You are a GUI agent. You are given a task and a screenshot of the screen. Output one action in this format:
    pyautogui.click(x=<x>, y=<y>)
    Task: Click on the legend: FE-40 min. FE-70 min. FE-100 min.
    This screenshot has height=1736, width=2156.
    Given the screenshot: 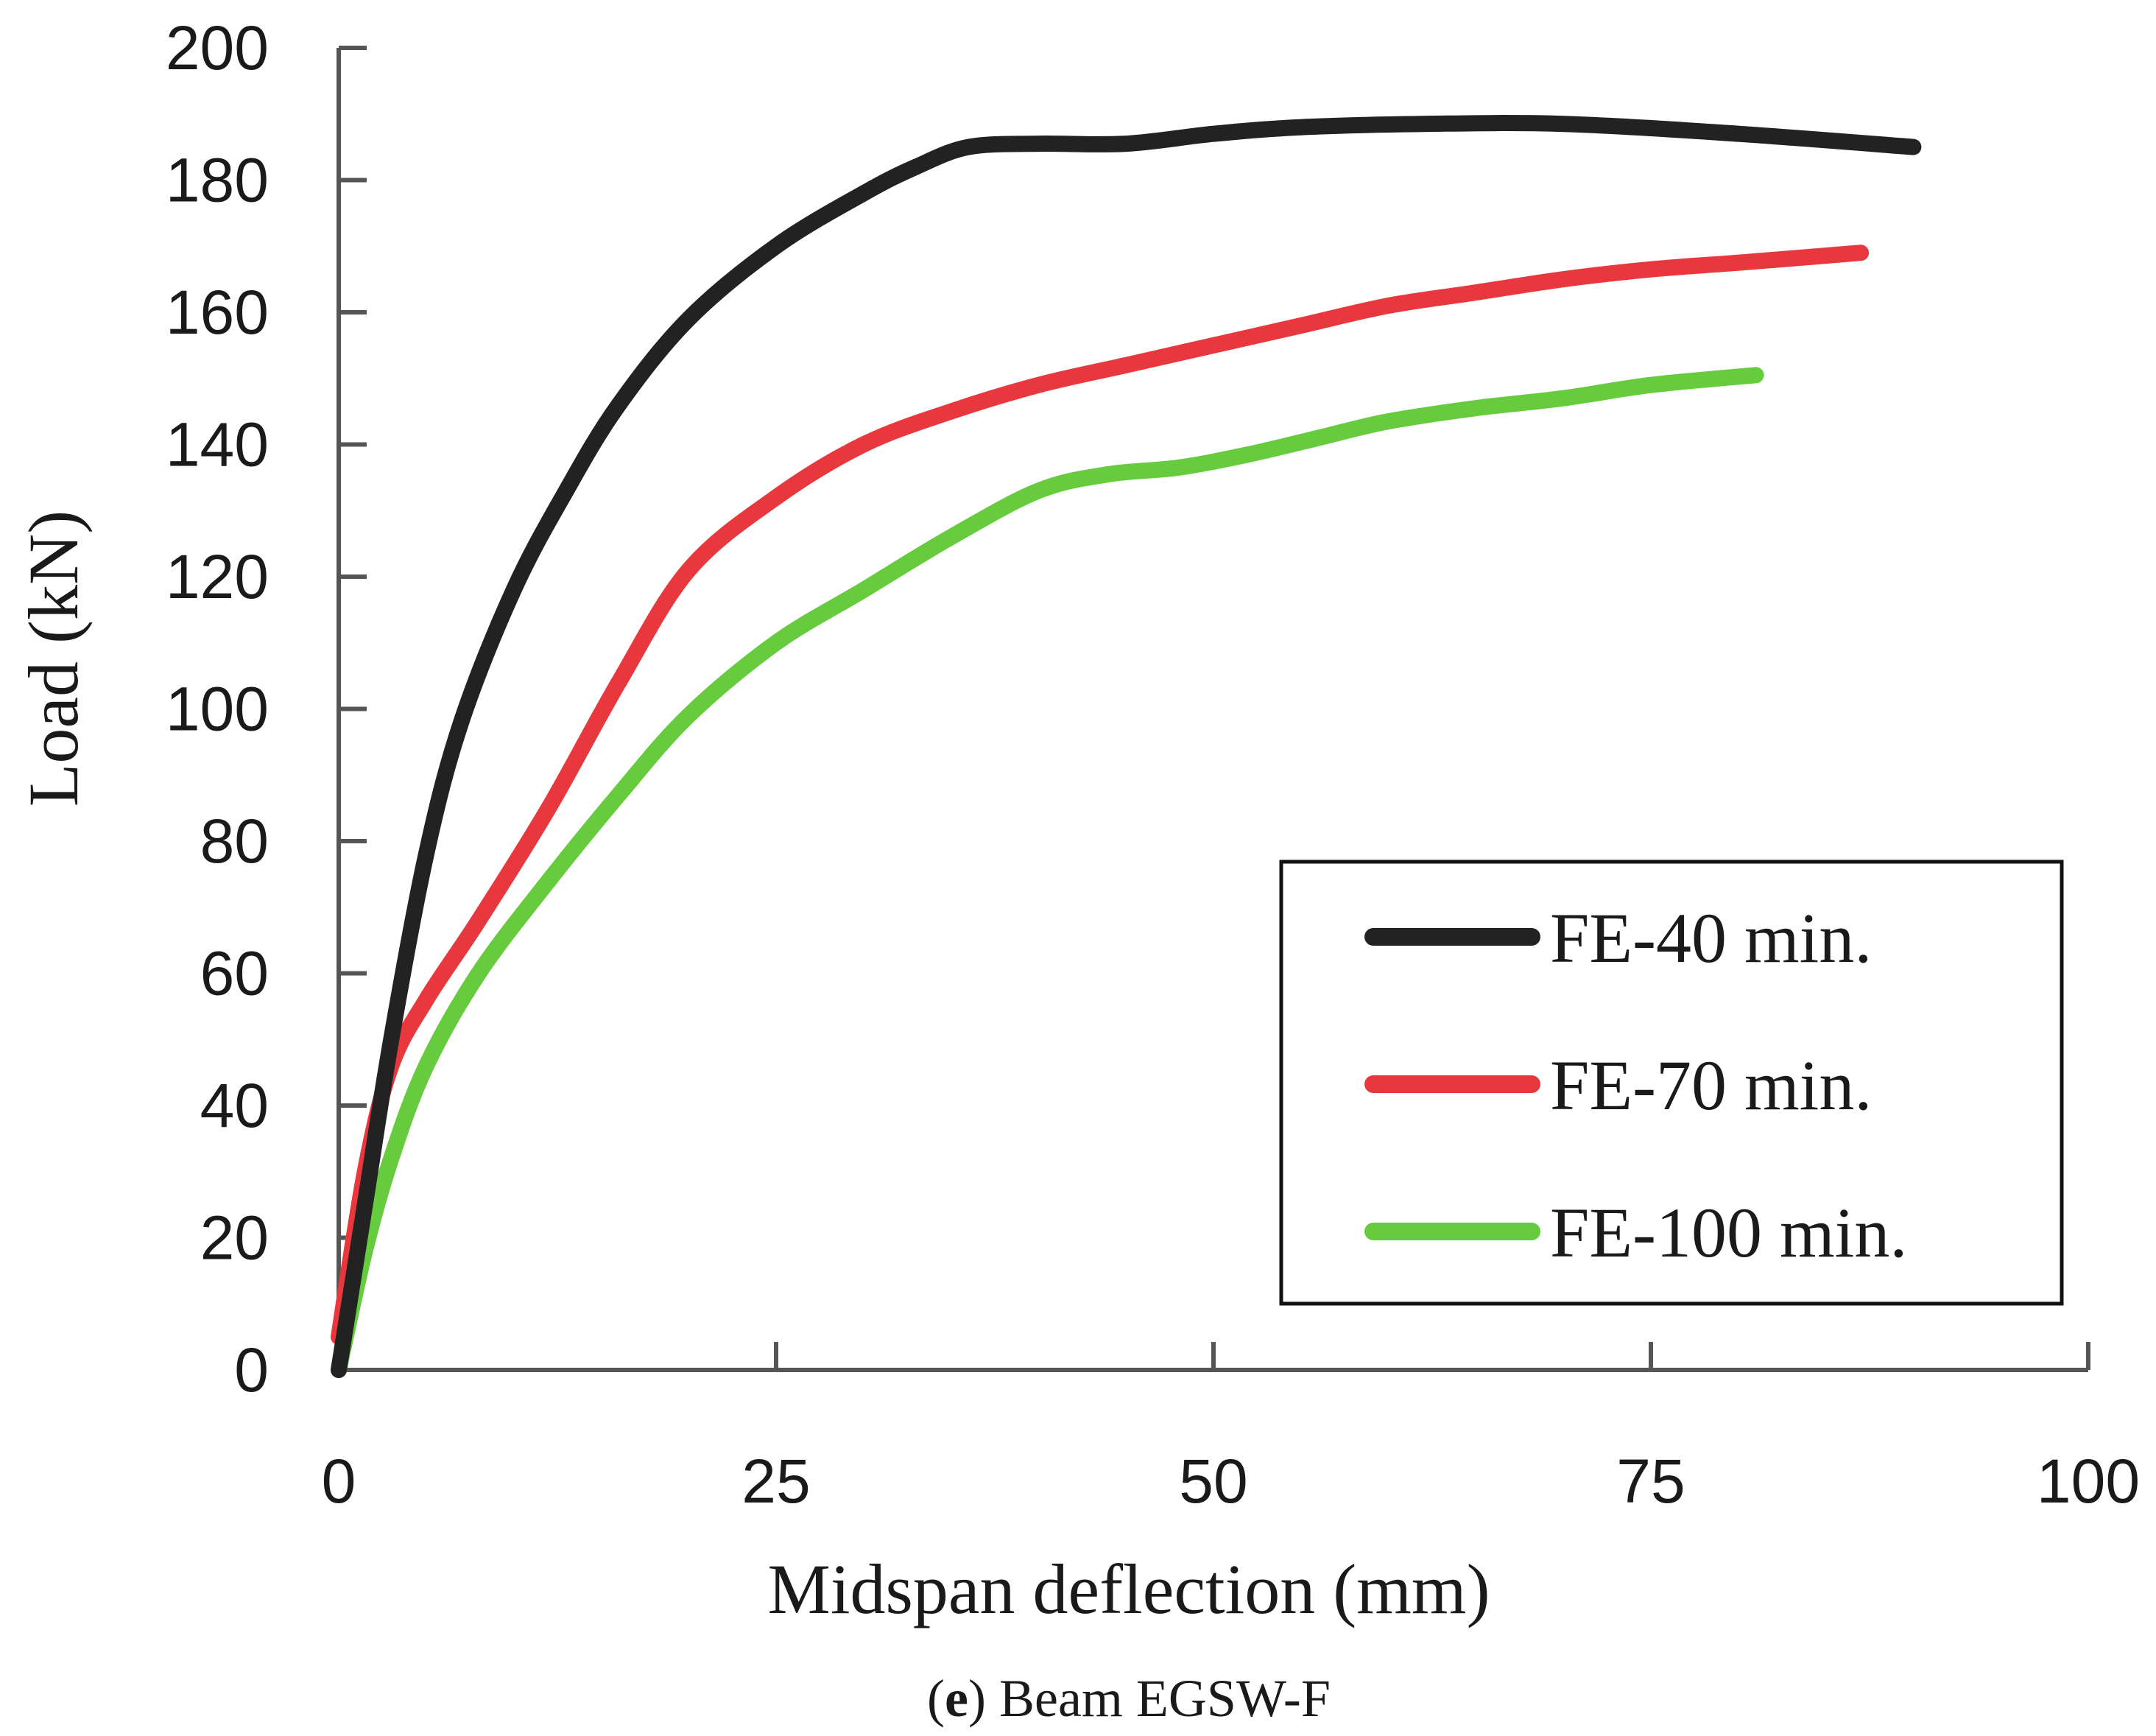 What is the action you would take?
    pyautogui.click(x=1671, y=1083)
    